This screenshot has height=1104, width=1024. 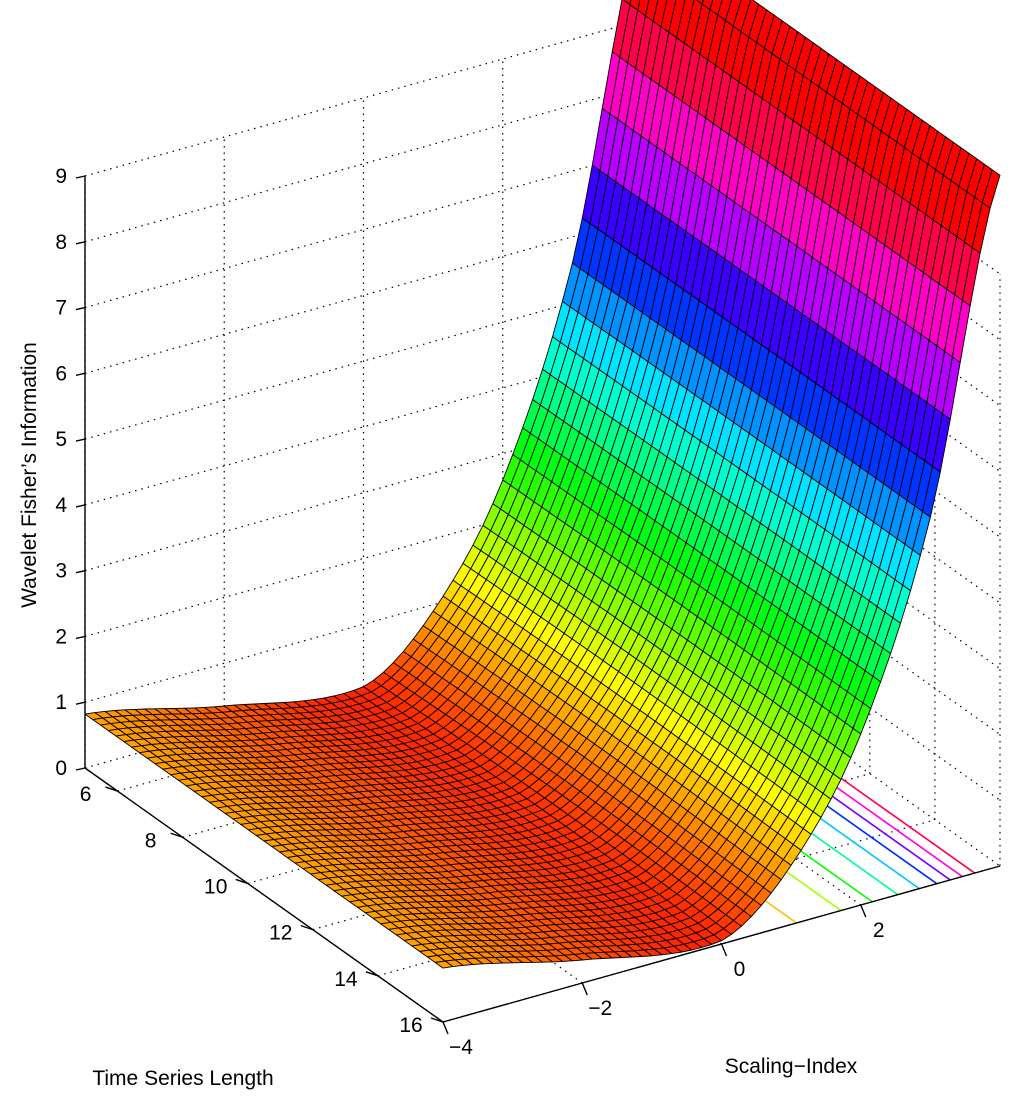 What do you see at coordinates (61, 768) in the screenshot?
I see `z-tick-label: 0` at bounding box center [61, 768].